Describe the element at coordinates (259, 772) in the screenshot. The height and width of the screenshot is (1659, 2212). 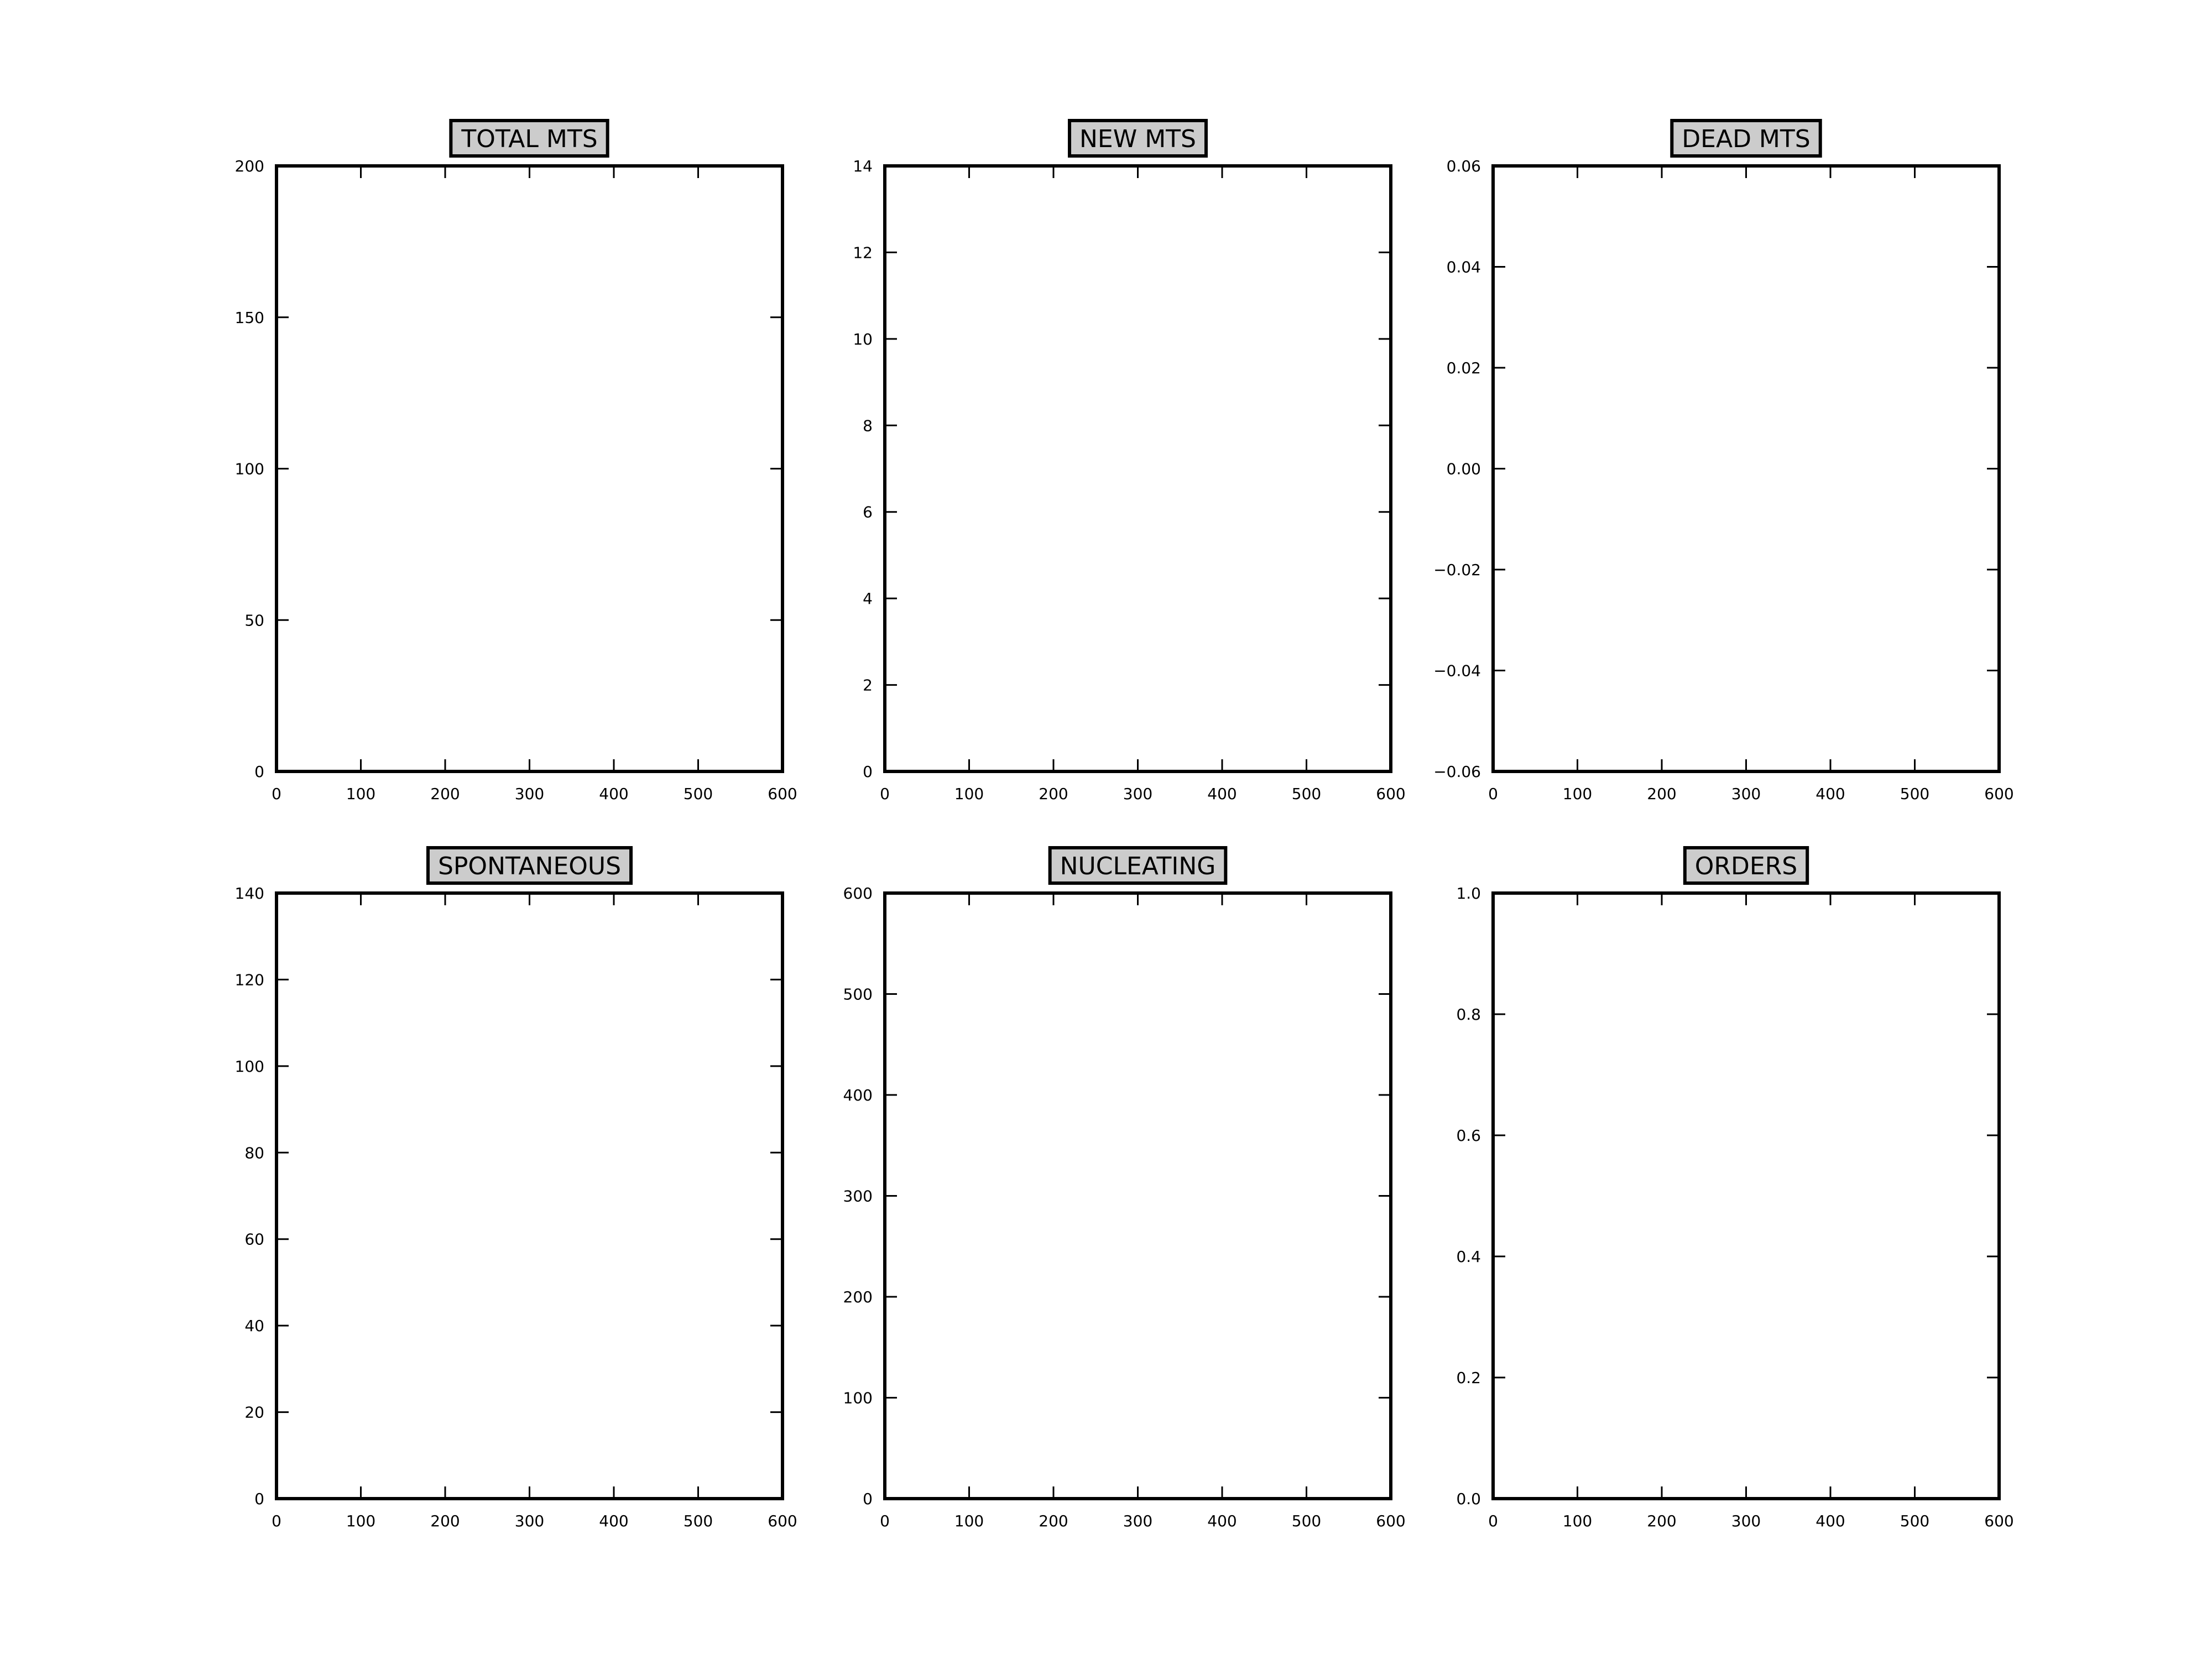
I see `total-mts-y-tick-label: 0` at that location.